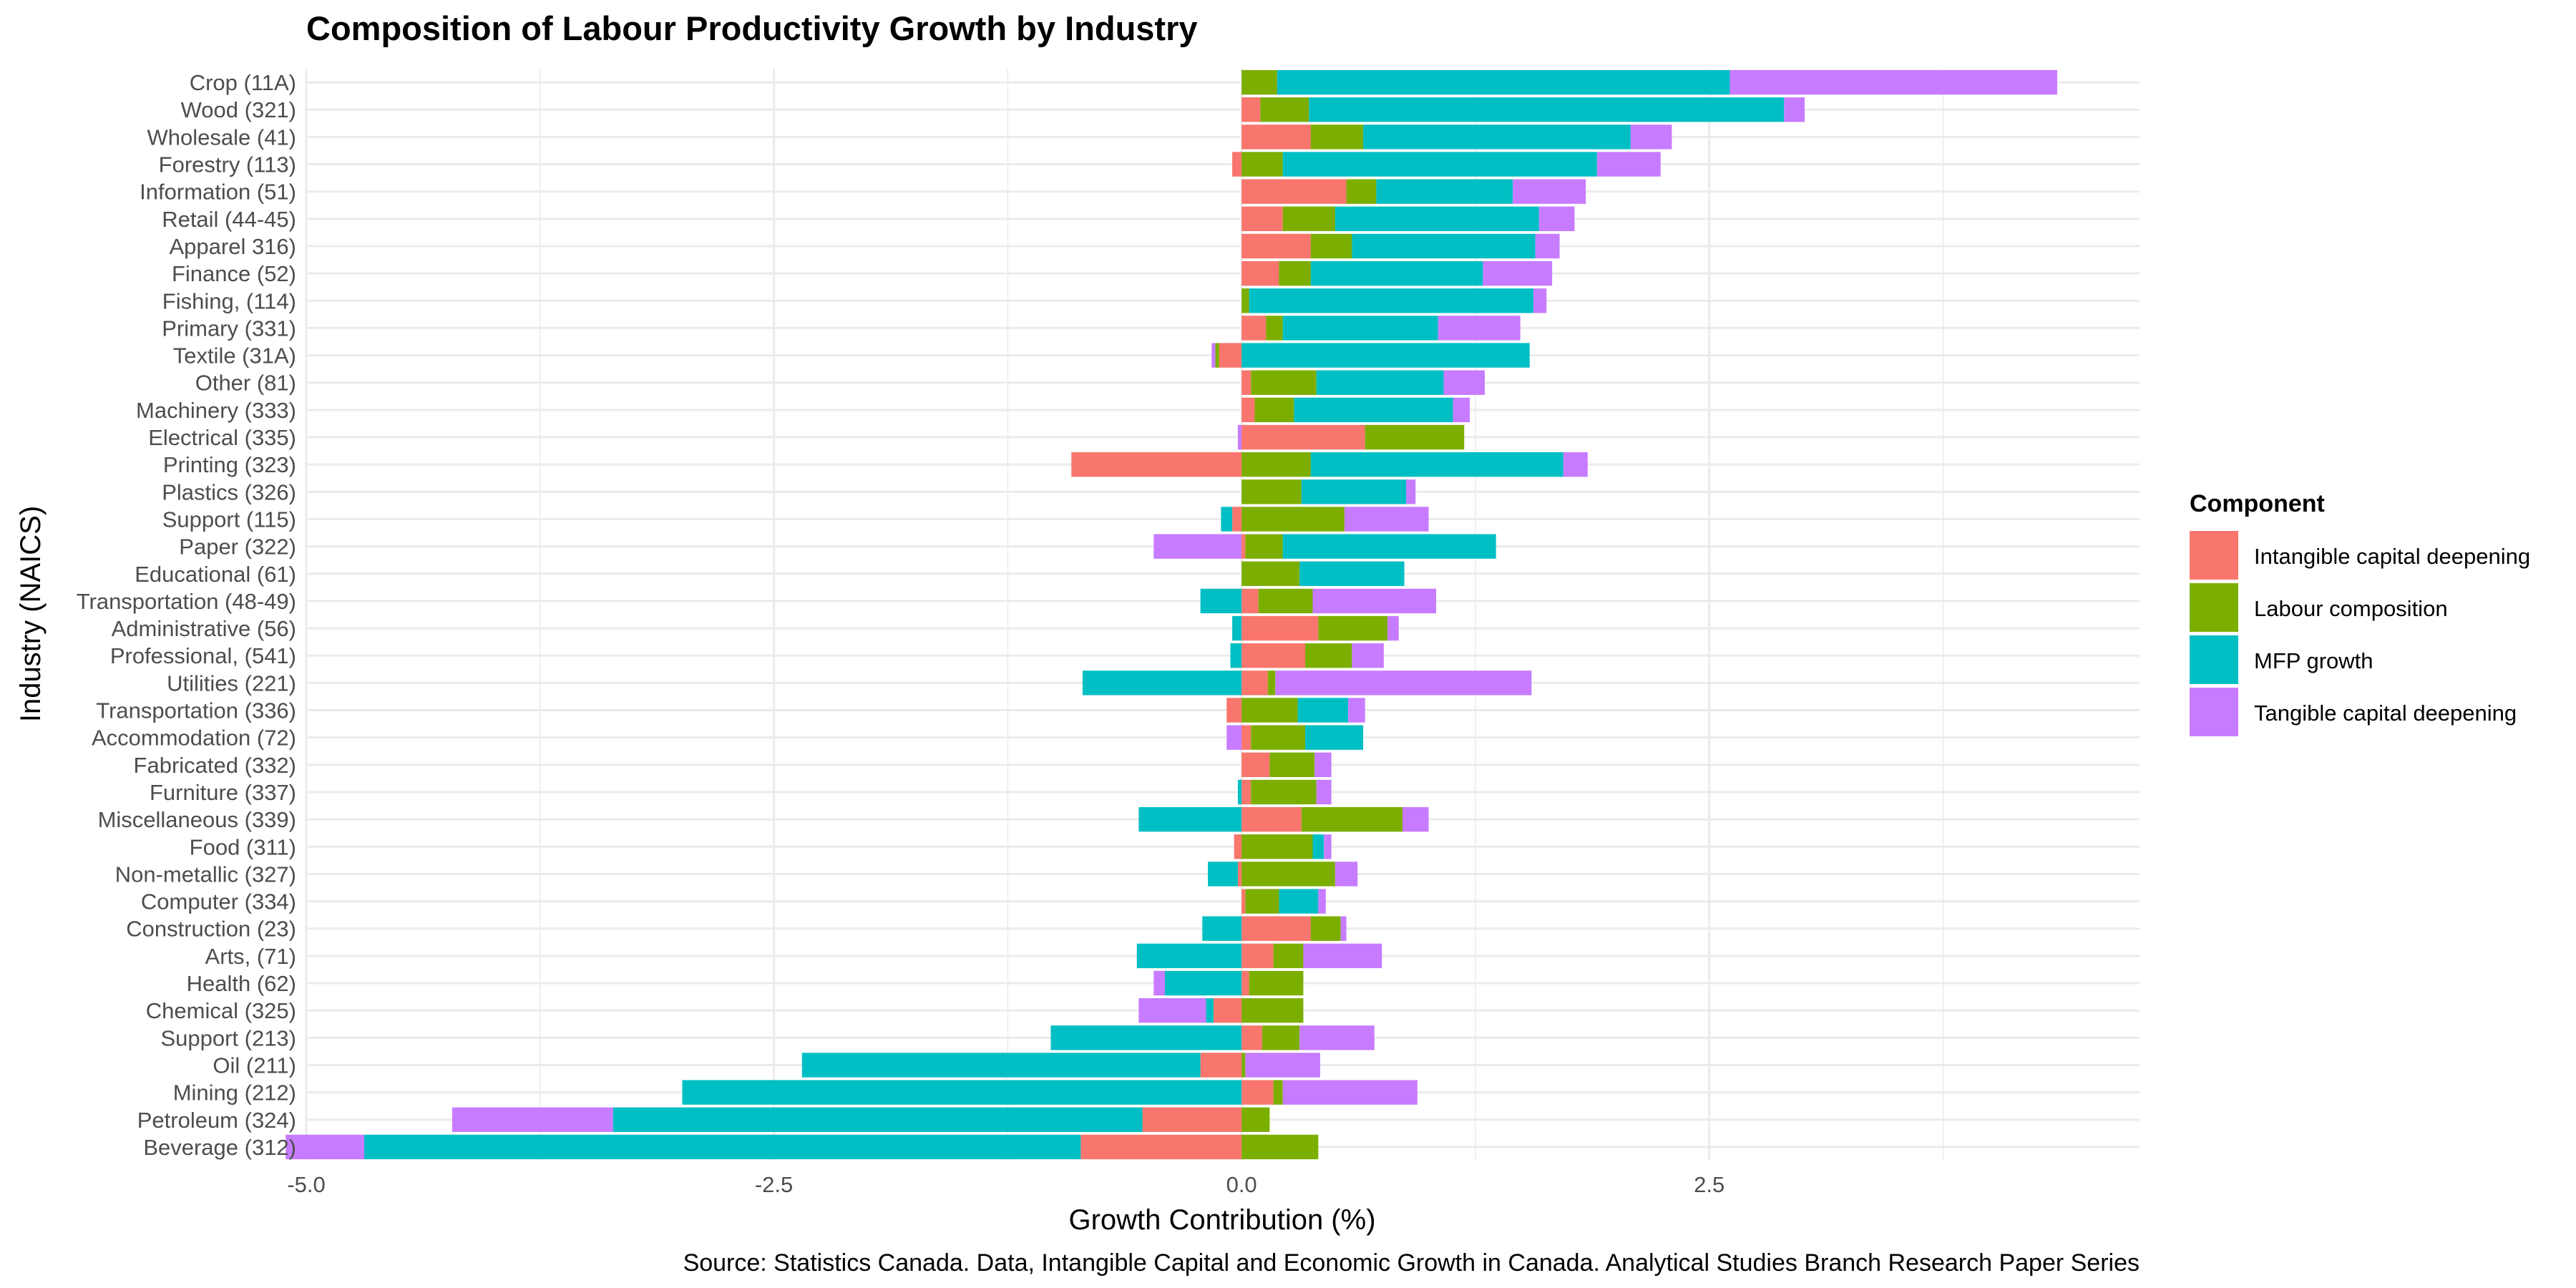 Image resolution: width=2576 pixels, height=1288 pixels. Describe the element at coordinates (241, 983) in the screenshot. I see `y-tick-label: Health (62)` at that location.